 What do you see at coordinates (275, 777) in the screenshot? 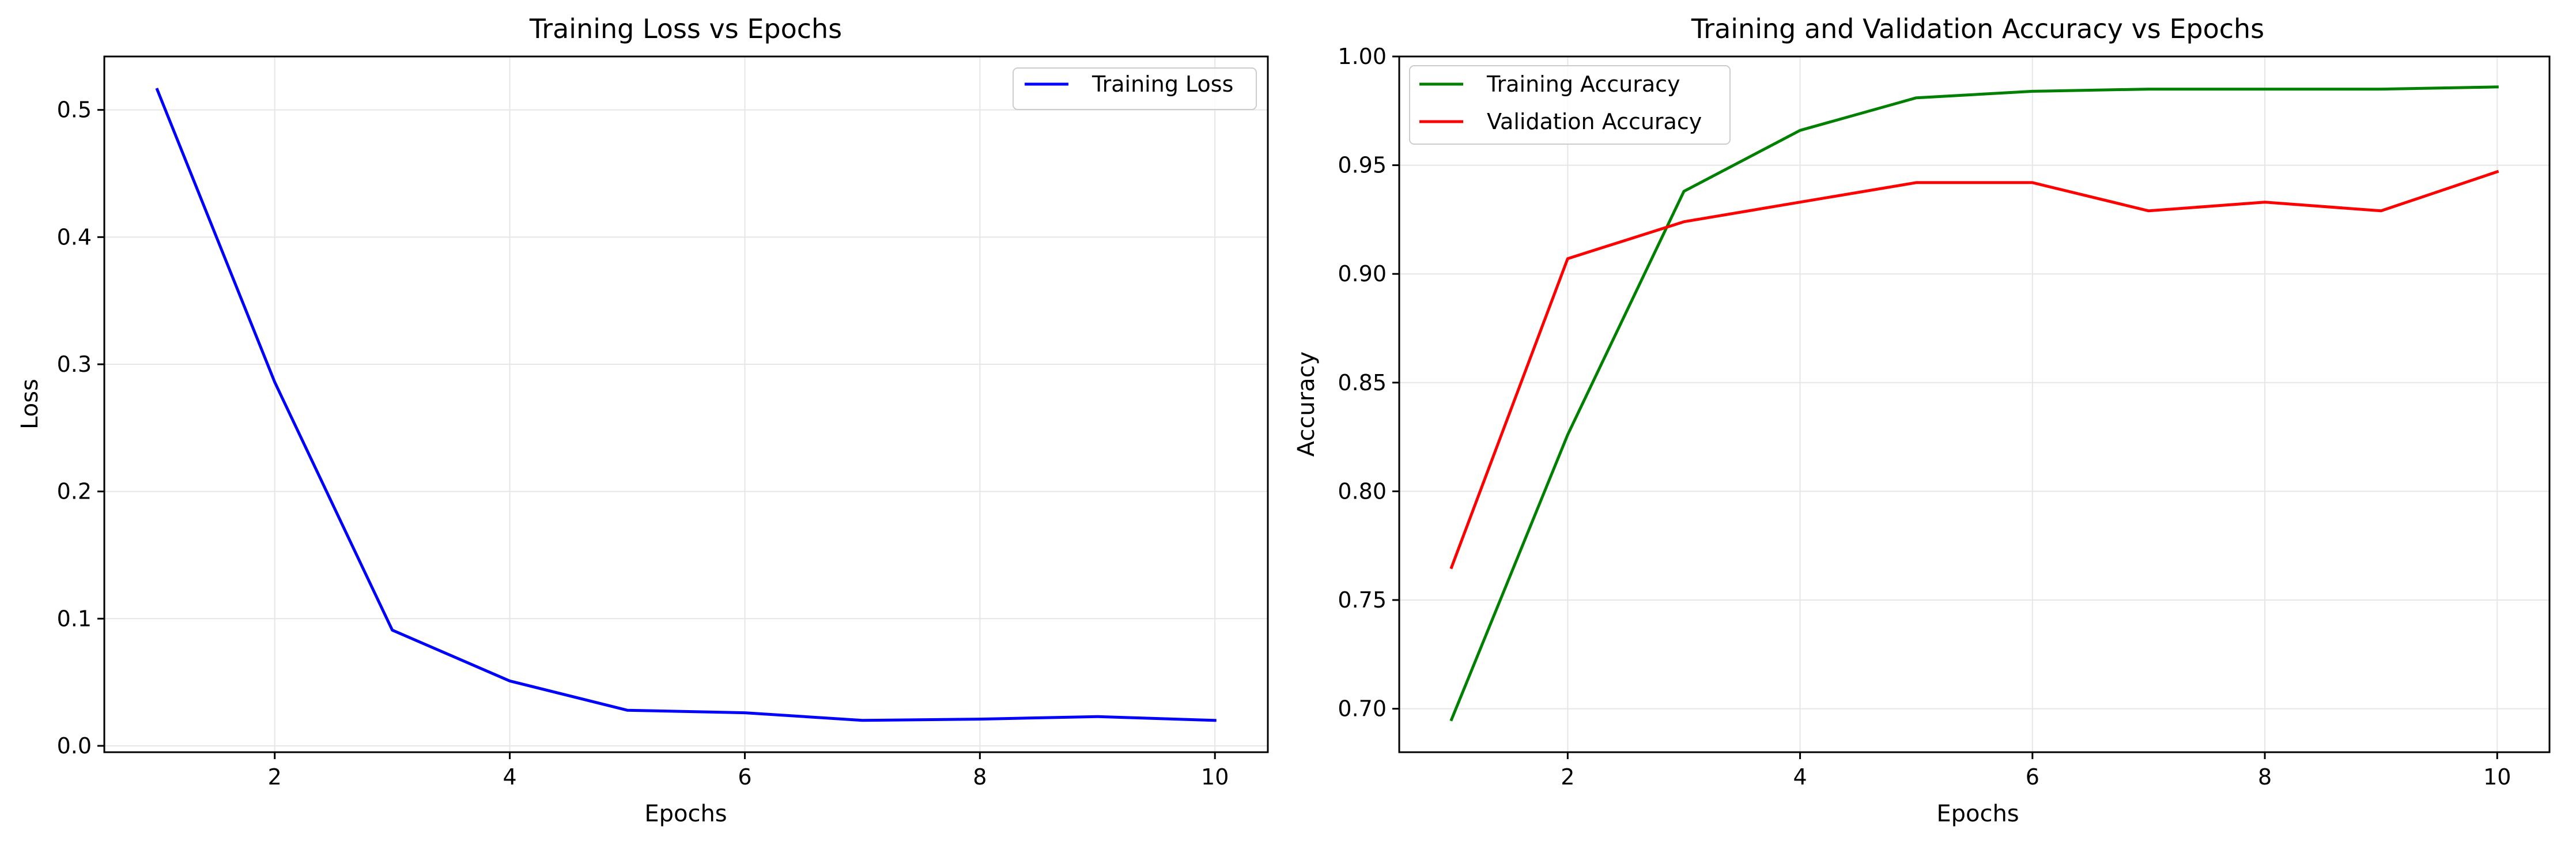
I see `loss-x-tick-label-0: 2` at bounding box center [275, 777].